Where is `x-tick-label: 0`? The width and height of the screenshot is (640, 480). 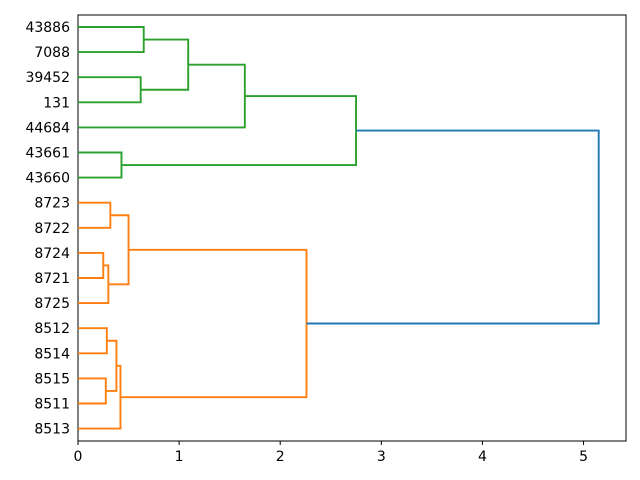 x-tick-label: 0 is located at coordinates (78, 457).